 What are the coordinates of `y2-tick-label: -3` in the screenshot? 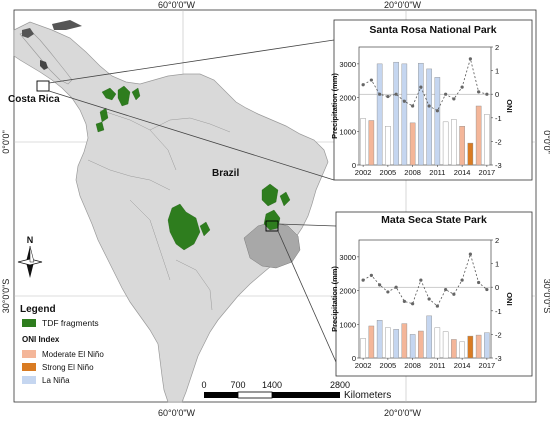 It's located at (498, 358).